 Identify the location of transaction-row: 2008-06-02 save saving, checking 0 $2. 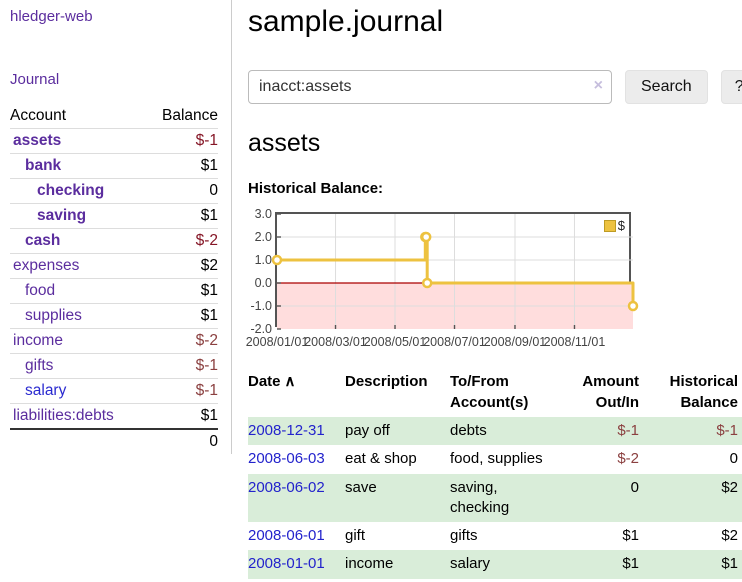
(495, 497).